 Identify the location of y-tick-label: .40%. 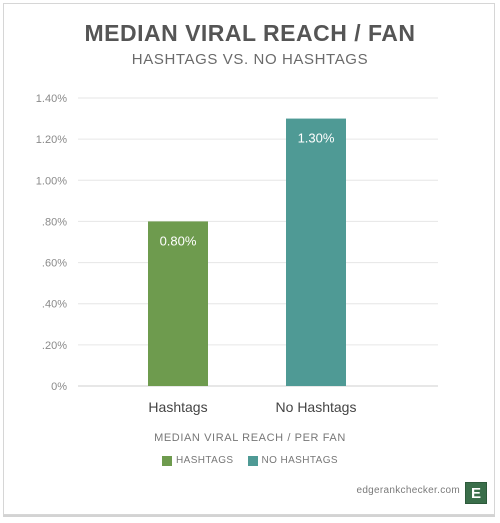
(54, 305).